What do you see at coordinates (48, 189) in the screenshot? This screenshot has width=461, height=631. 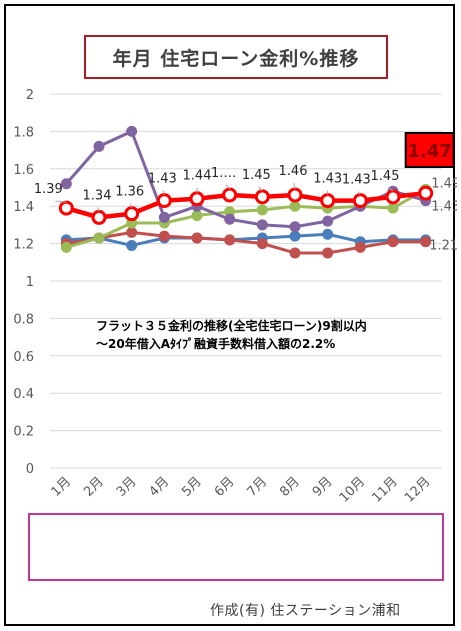 I see `data-label: 1.39` at bounding box center [48, 189].